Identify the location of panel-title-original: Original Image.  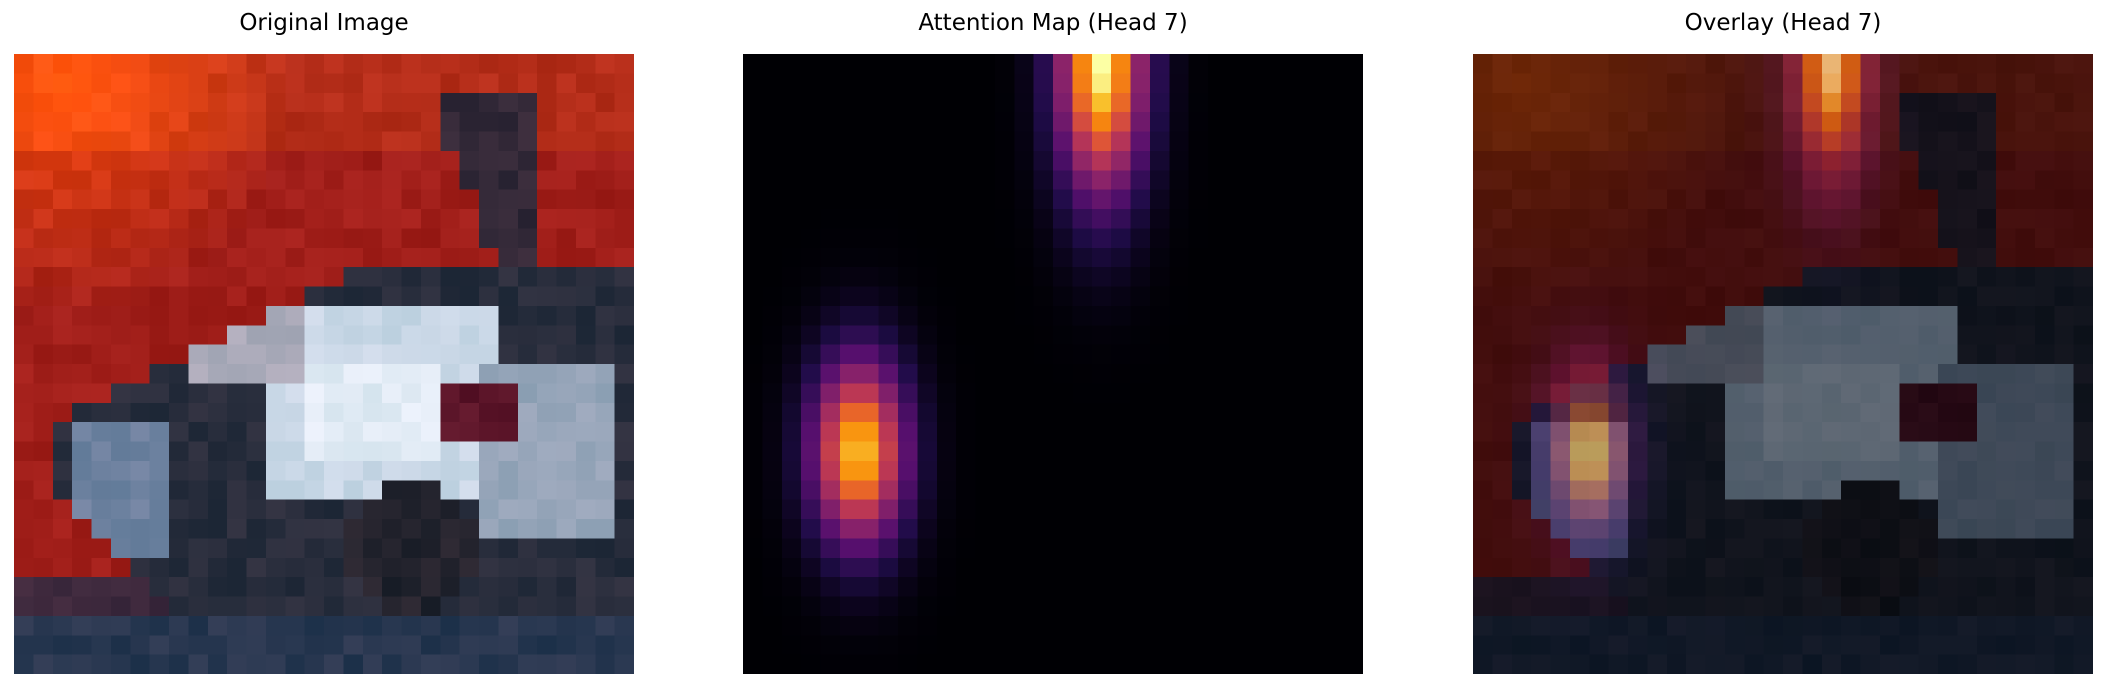
(324, 23).